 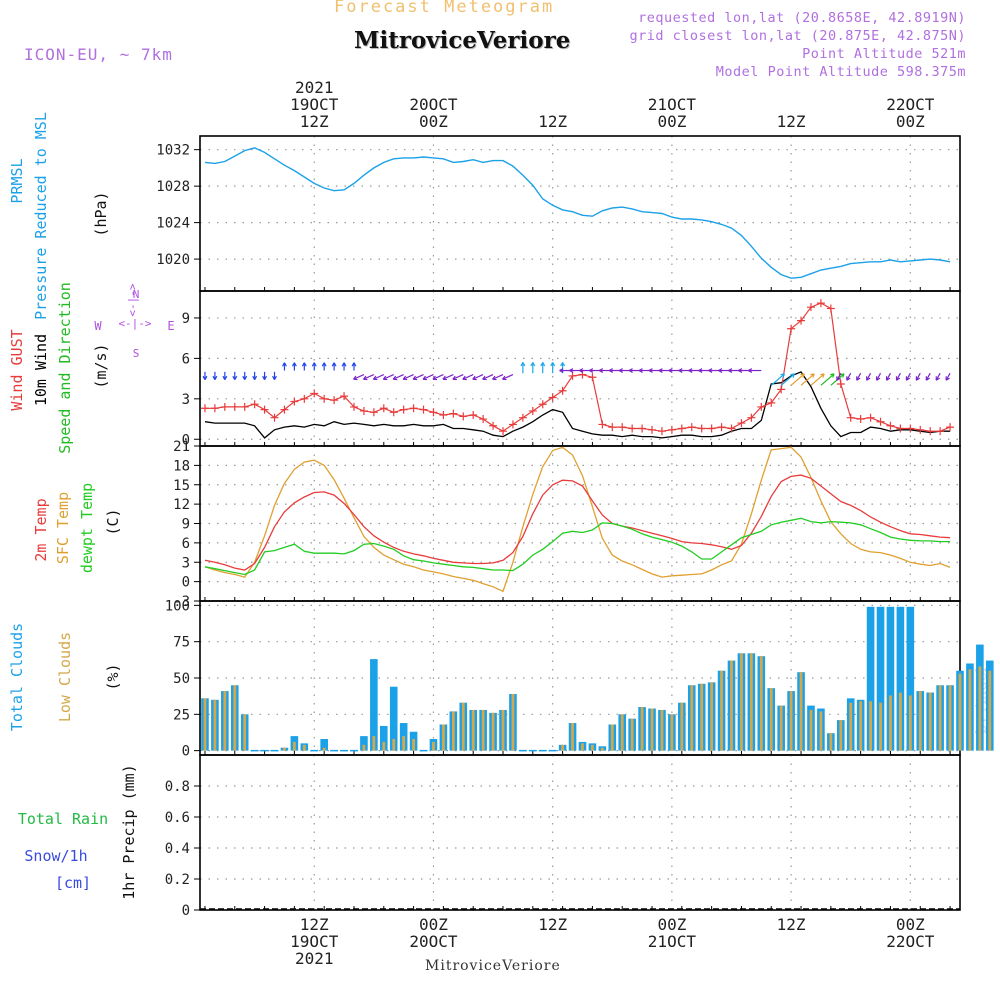 What do you see at coordinates (840, 72) in the screenshot?
I see `model-altitude: Model Point Altitude 598.375m` at bounding box center [840, 72].